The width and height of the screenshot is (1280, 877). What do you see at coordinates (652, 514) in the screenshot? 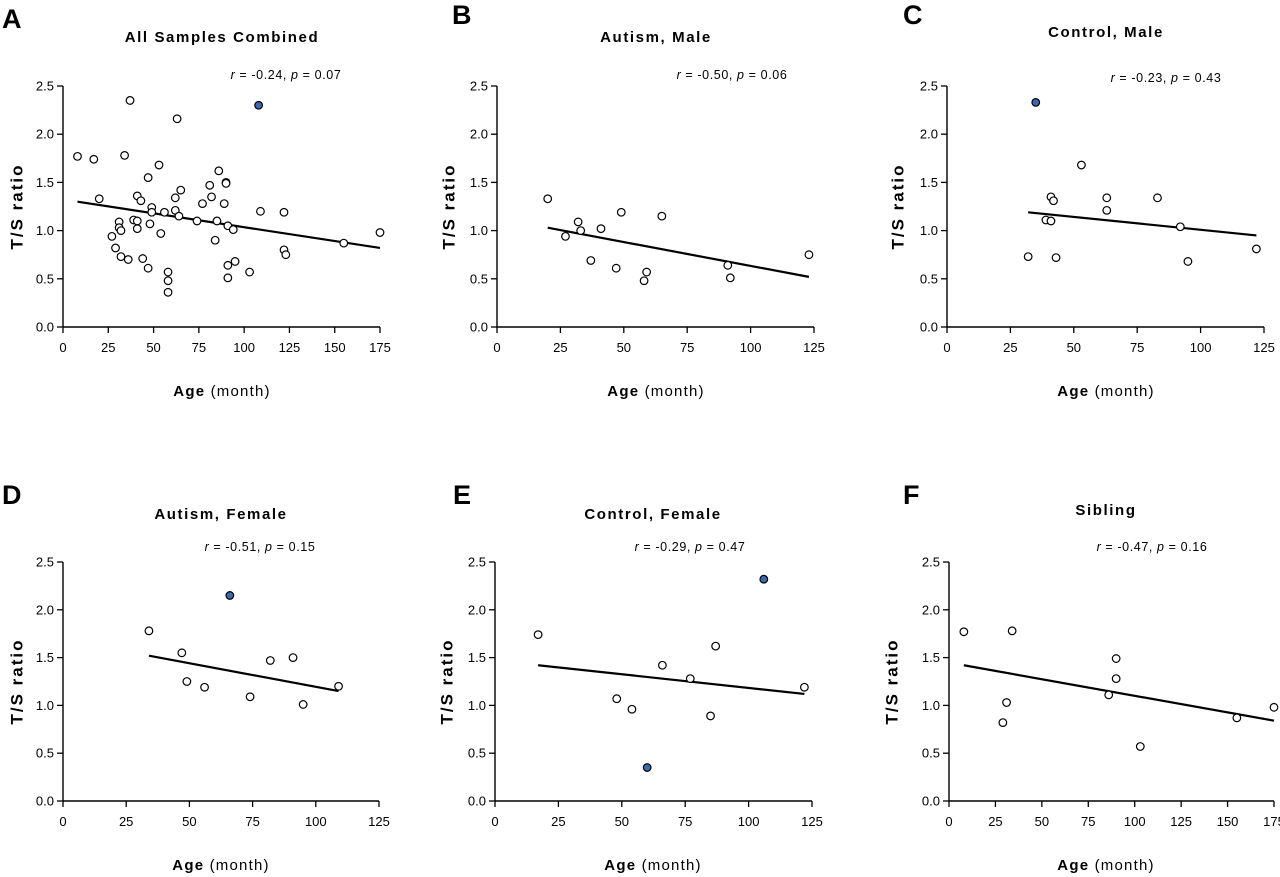
I see `chart-title: Control, Female` at bounding box center [652, 514].